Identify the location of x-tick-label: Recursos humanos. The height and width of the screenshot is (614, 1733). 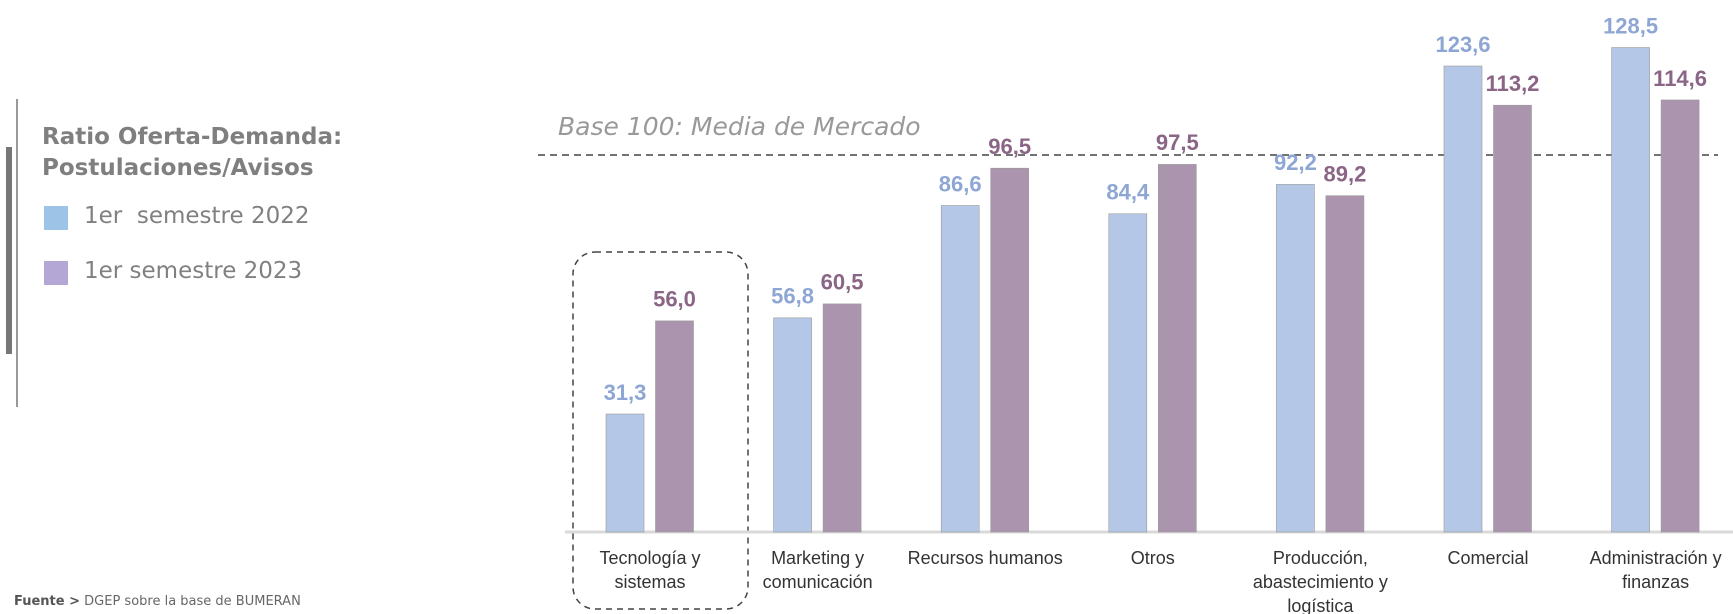
(985, 558).